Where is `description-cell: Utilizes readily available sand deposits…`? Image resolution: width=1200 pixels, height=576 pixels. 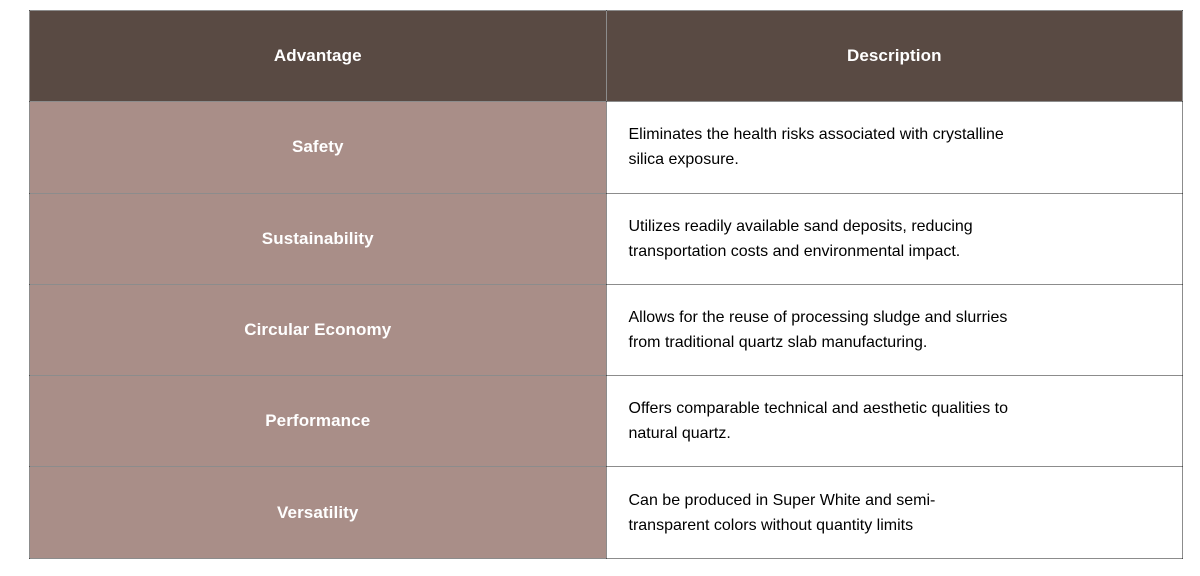
description-cell: Utilizes readily available sand deposits… is located at coordinates (894, 238).